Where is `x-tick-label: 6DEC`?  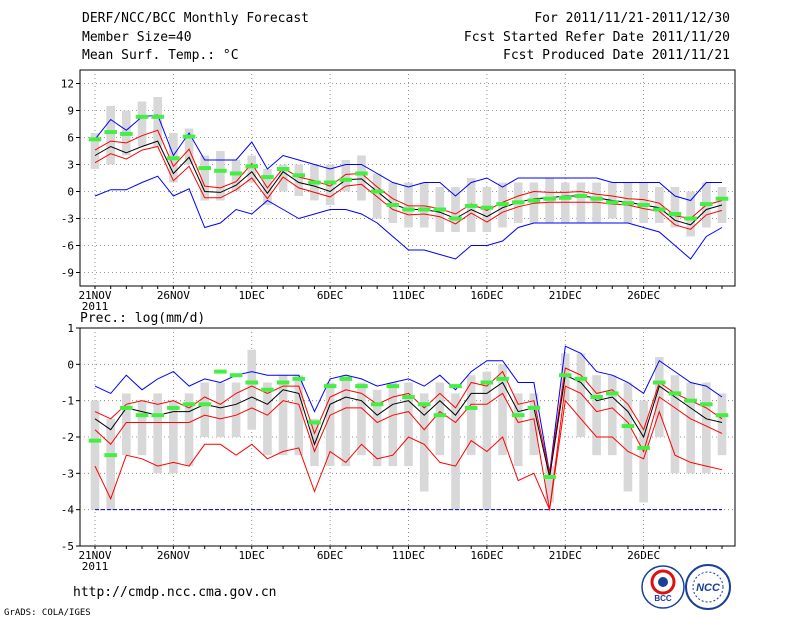 x-tick-label: 6DEC is located at coordinates (330, 555).